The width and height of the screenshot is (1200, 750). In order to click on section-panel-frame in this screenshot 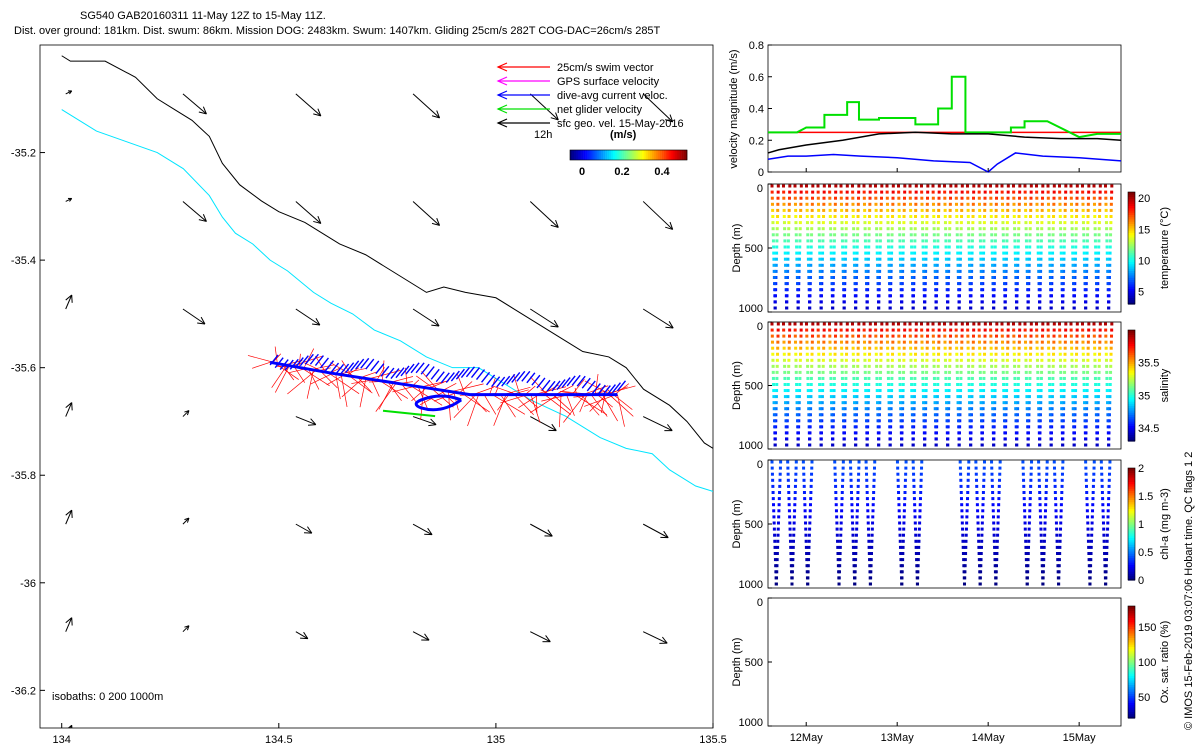, I will do `click(944, 524)`.